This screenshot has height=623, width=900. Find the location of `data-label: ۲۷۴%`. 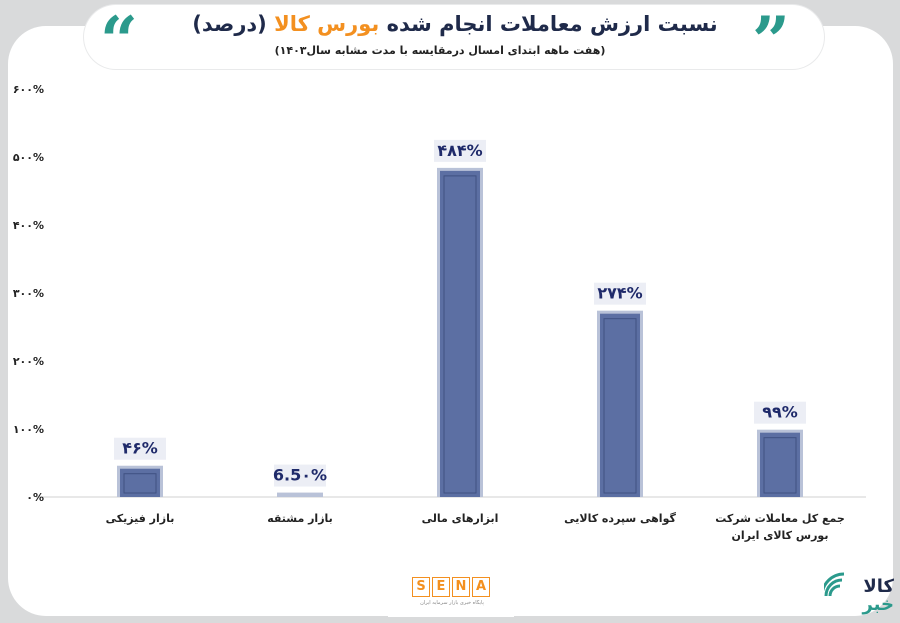

data-label: ۲۷۴% is located at coordinates (619, 293).